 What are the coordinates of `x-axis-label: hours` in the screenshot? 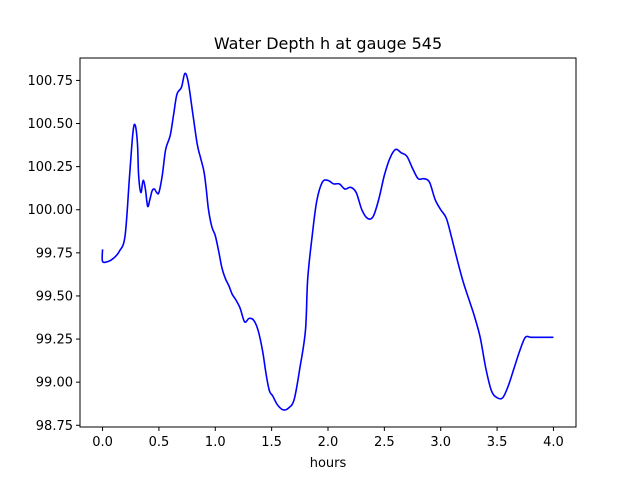 It's located at (328, 463).